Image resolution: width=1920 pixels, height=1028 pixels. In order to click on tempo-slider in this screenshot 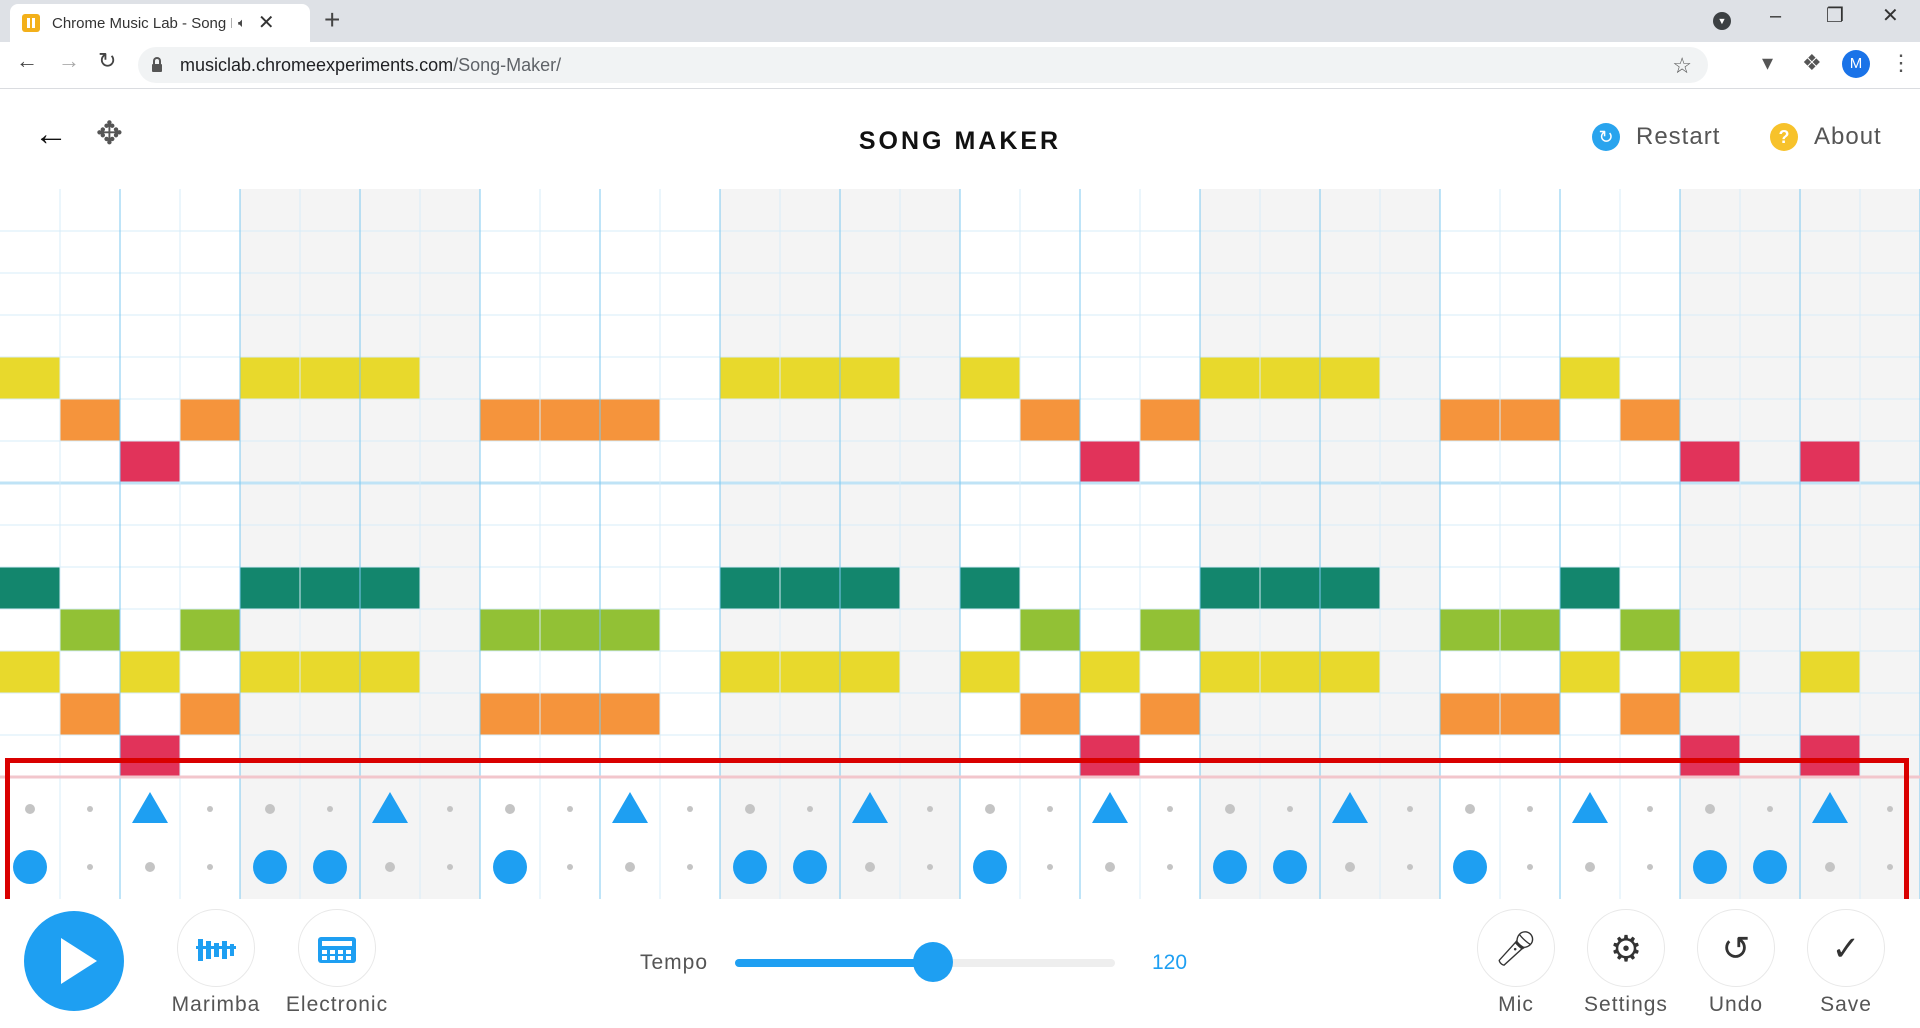, I will do `click(925, 962)`.